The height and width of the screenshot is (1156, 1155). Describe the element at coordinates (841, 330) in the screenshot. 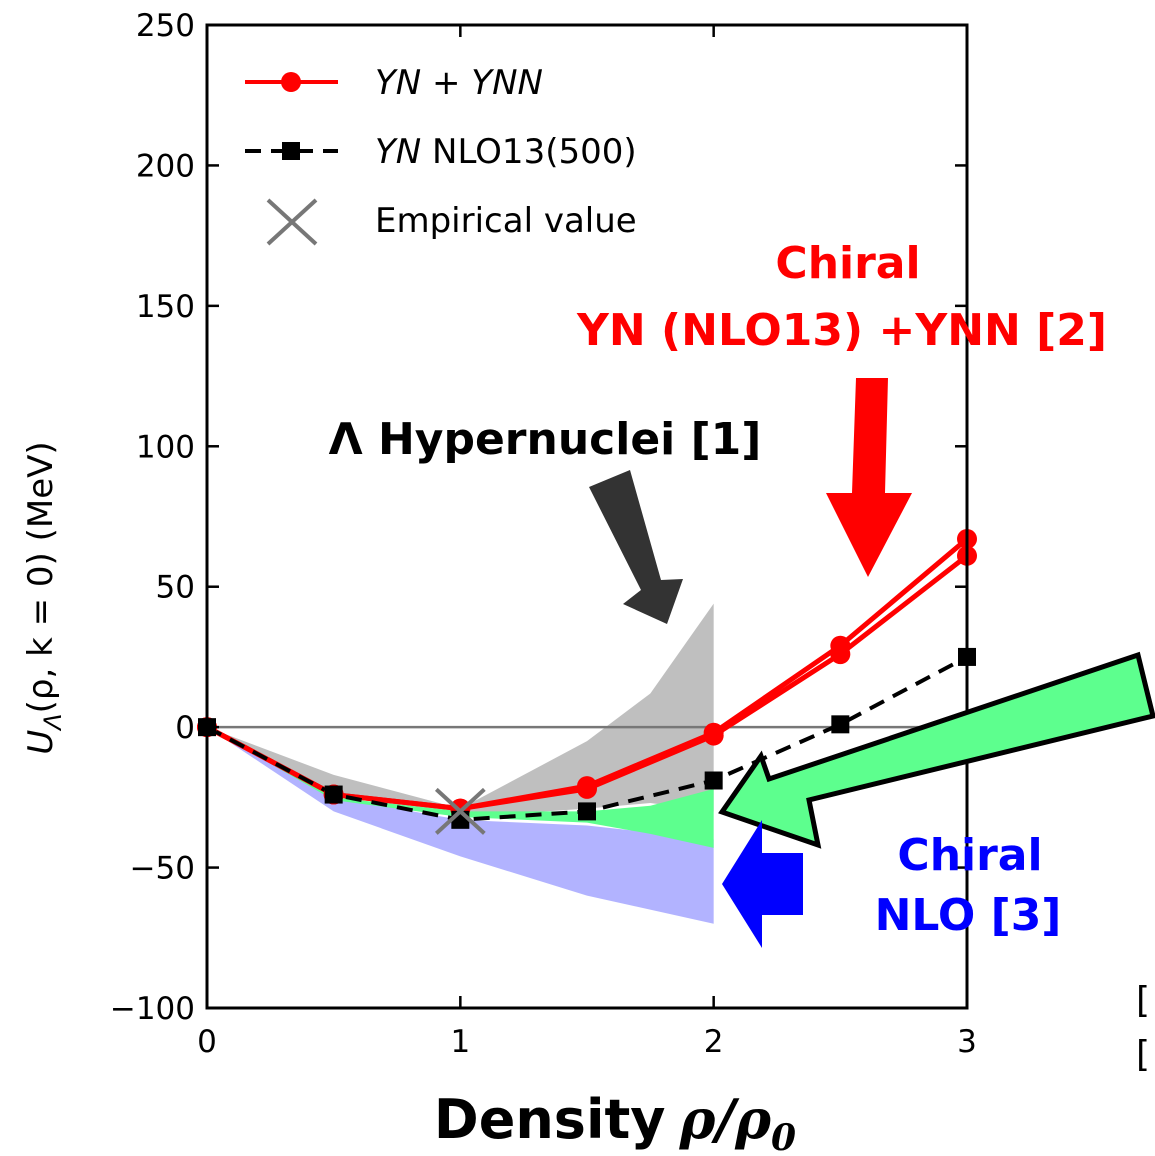

I see `chiral-ynn-annotation-line2: YN (NLO13) +YNN [2]` at that location.